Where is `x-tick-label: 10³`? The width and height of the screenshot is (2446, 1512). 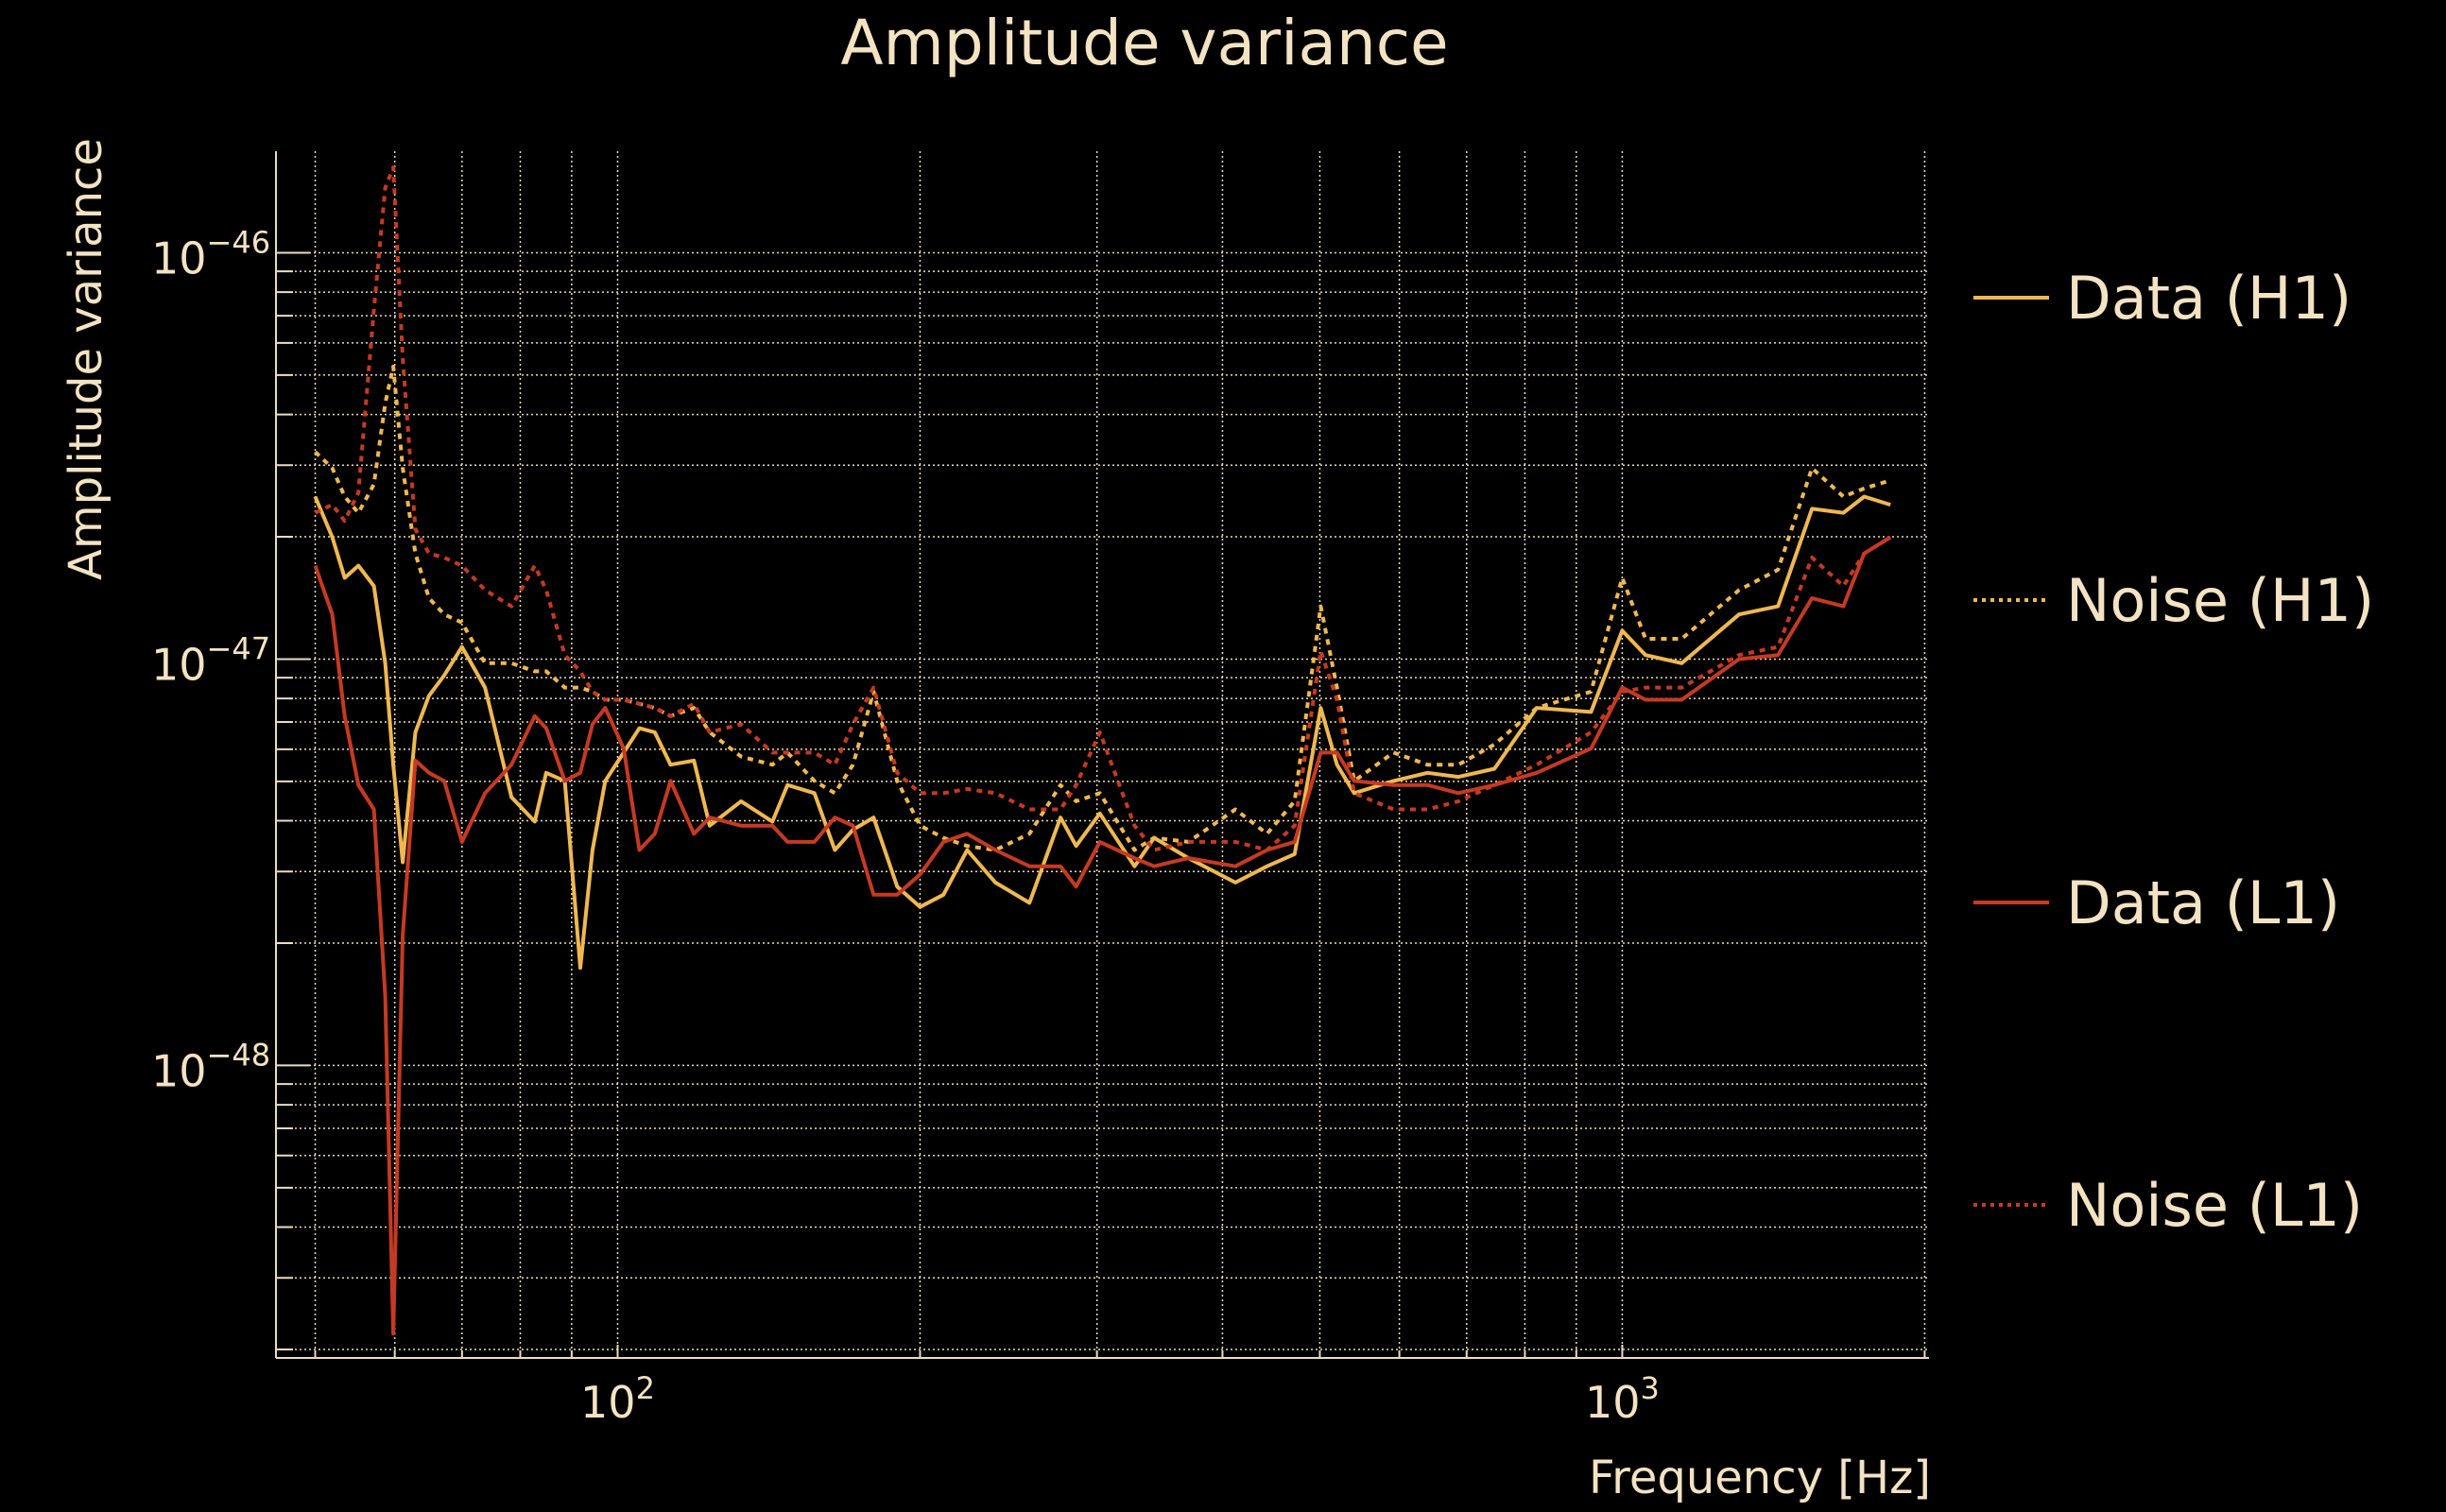
x-tick-label: 10³ is located at coordinates (1622, 1399).